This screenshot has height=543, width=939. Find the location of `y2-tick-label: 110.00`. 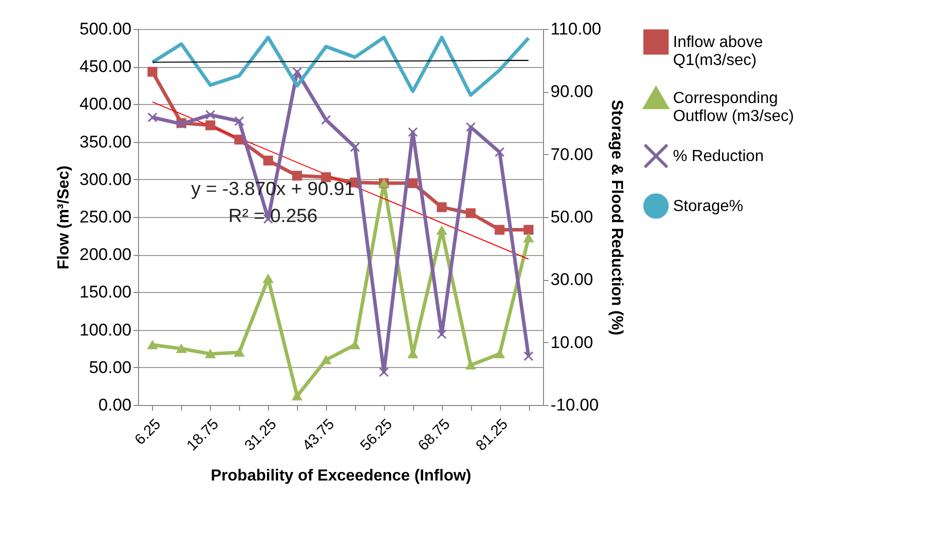

y2-tick-label: 110.00 is located at coordinates (576, 29).